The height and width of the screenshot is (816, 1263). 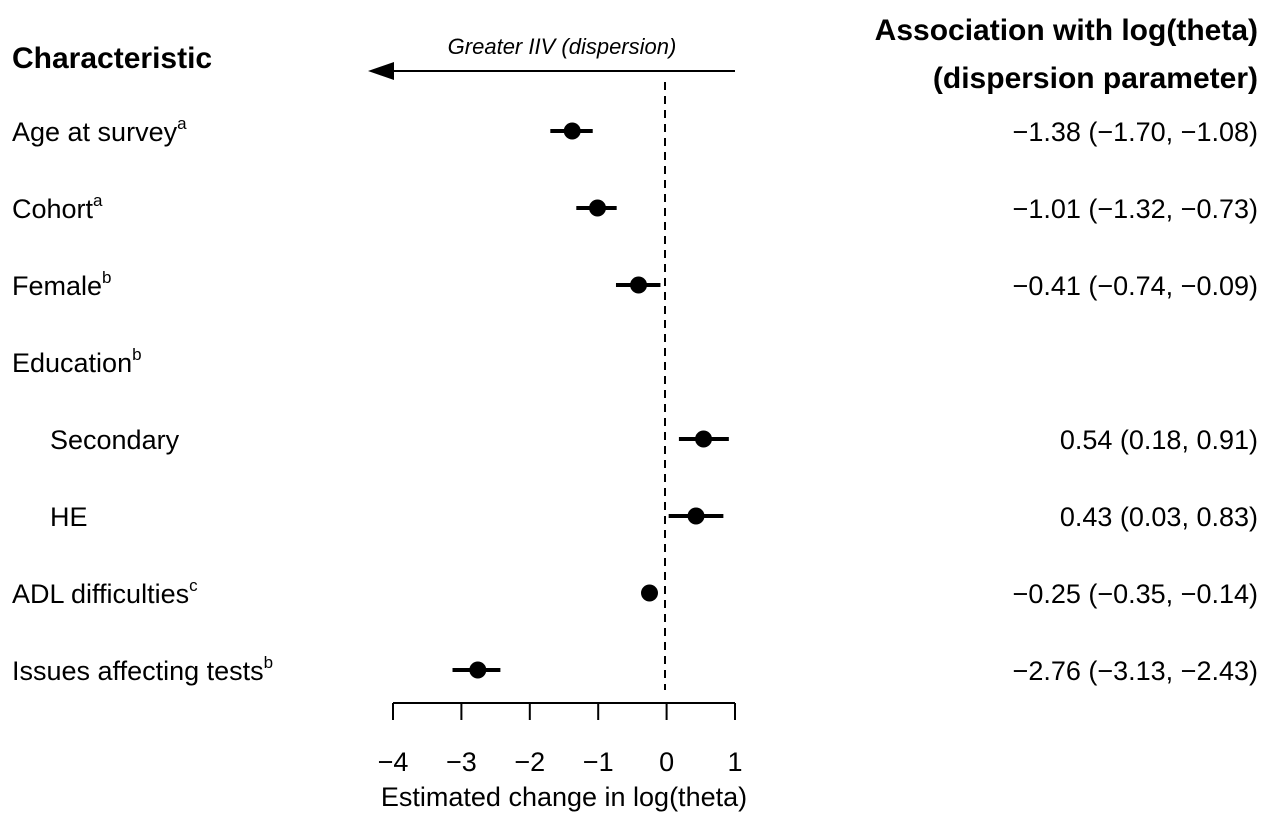 I want to click on estimate-text: 0.54 (0.18, 0.91), so click(x=1159, y=440).